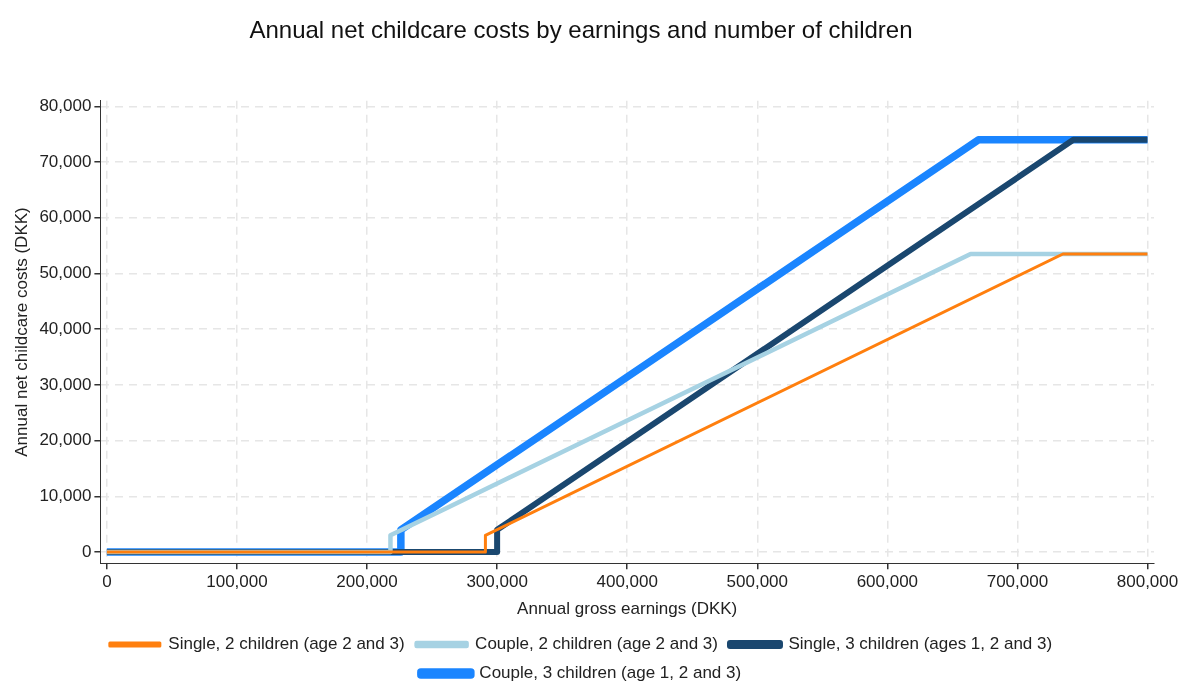 This screenshot has width=1184, height=697. What do you see at coordinates (65, 161) in the screenshot?
I see `y-tick-label: 70,000` at bounding box center [65, 161].